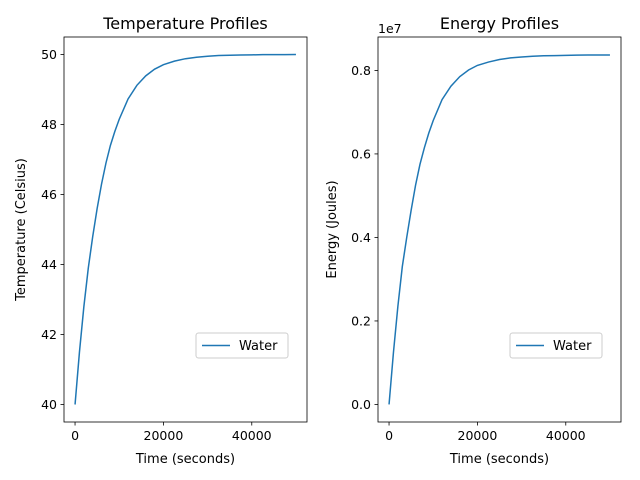 The height and width of the screenshot is (480, 640). What do you see at coordinates (566, 435) in the screenshot?
I see `energy-x-tick-label: 40000` at bounding box center [566, 435].